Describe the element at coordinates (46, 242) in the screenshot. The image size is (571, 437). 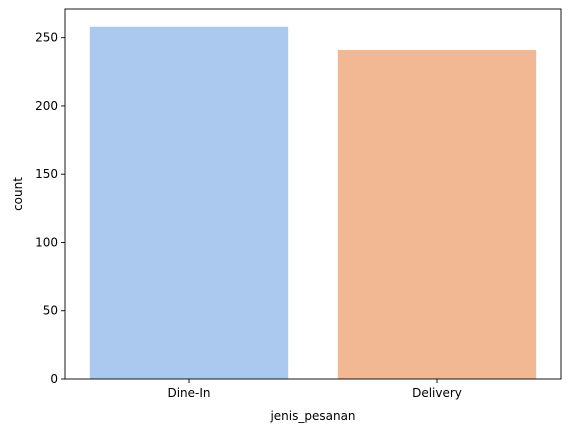
I see `y-tick-label: 100` at that location.